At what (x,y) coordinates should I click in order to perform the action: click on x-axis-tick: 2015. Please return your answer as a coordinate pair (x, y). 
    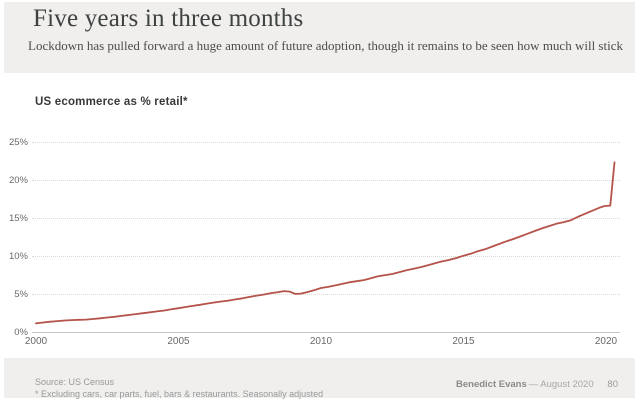
    Looking at the image, I should click on (463, 341).